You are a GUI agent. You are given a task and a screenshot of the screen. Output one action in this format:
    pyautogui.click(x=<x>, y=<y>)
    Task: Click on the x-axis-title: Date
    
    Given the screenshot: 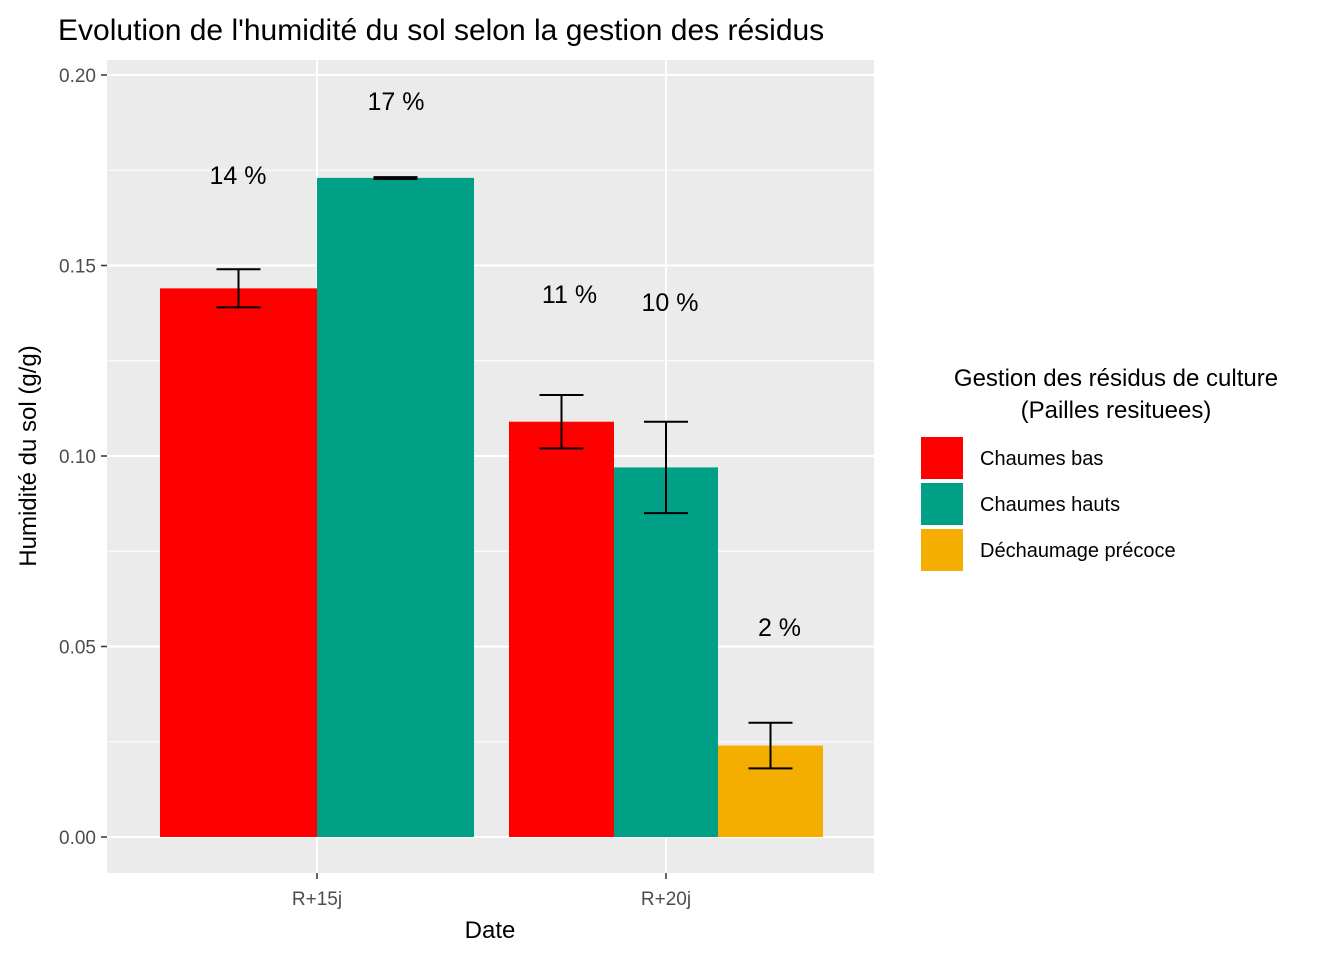 What is the action you would take?
    pyautogui.click(x=490, y=930)
    